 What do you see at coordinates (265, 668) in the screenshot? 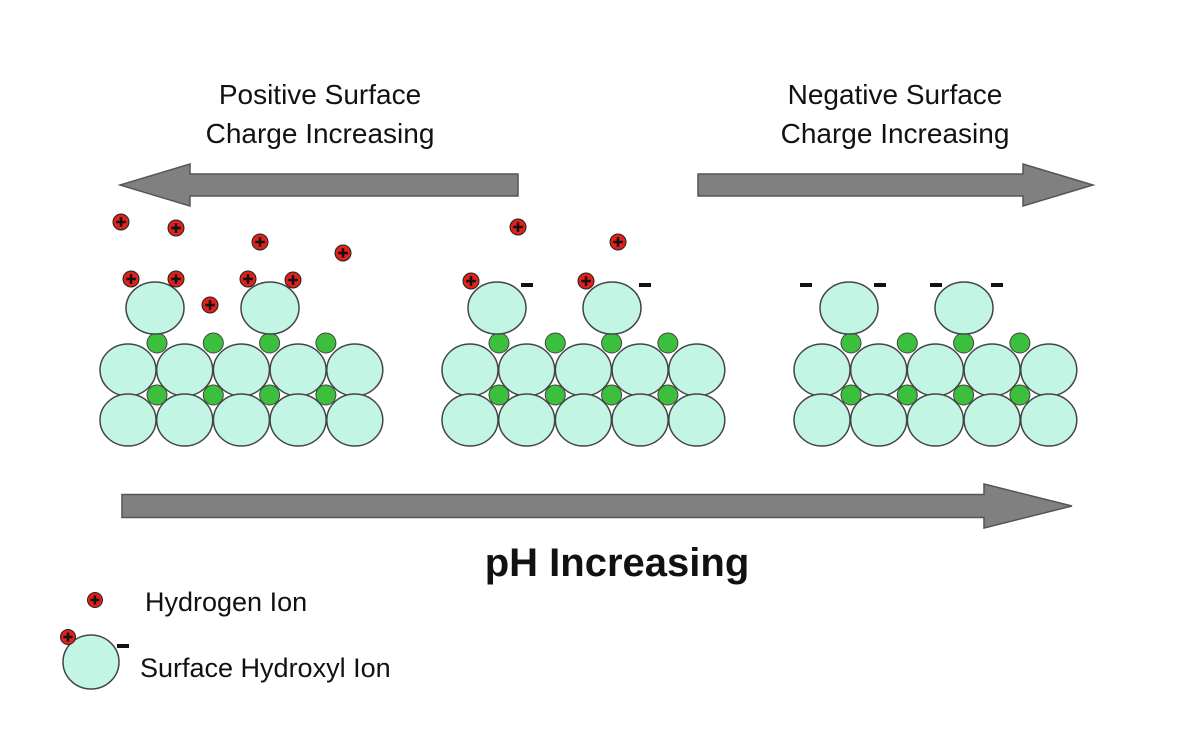
I see `legend-hydroxyl-label: Surface Hydroxyl Ion` at bounding box center [265, 668].